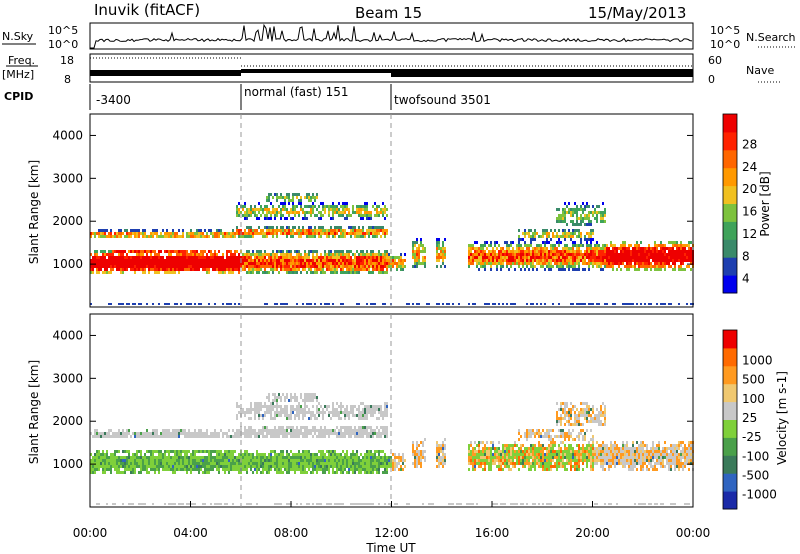 The width and height of the screenshot is (800, 554). Describe the element at coordinates (34, 412) in the screenshot. I see `velocity-ylabel: Slant Range [km]` at that location.